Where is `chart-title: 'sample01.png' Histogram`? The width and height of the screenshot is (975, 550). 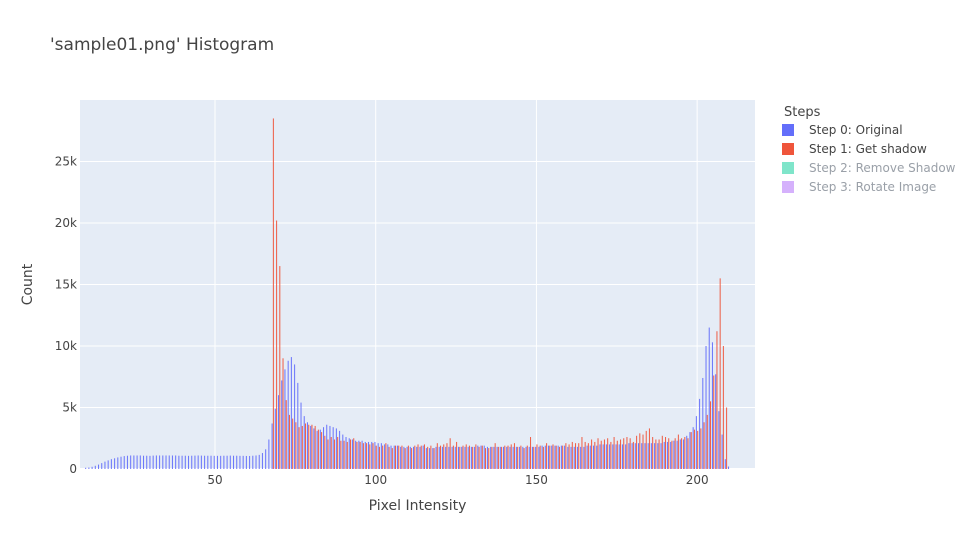
chart-title: 'sample01.png' Histogram is located at coordinates (162, 45).